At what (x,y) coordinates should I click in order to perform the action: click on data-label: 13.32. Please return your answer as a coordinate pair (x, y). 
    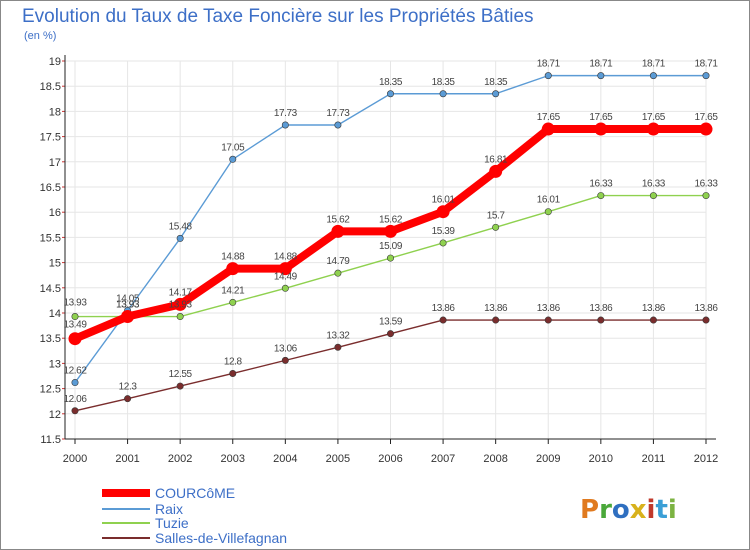
    Looking at the image, I should click on (338, 335).